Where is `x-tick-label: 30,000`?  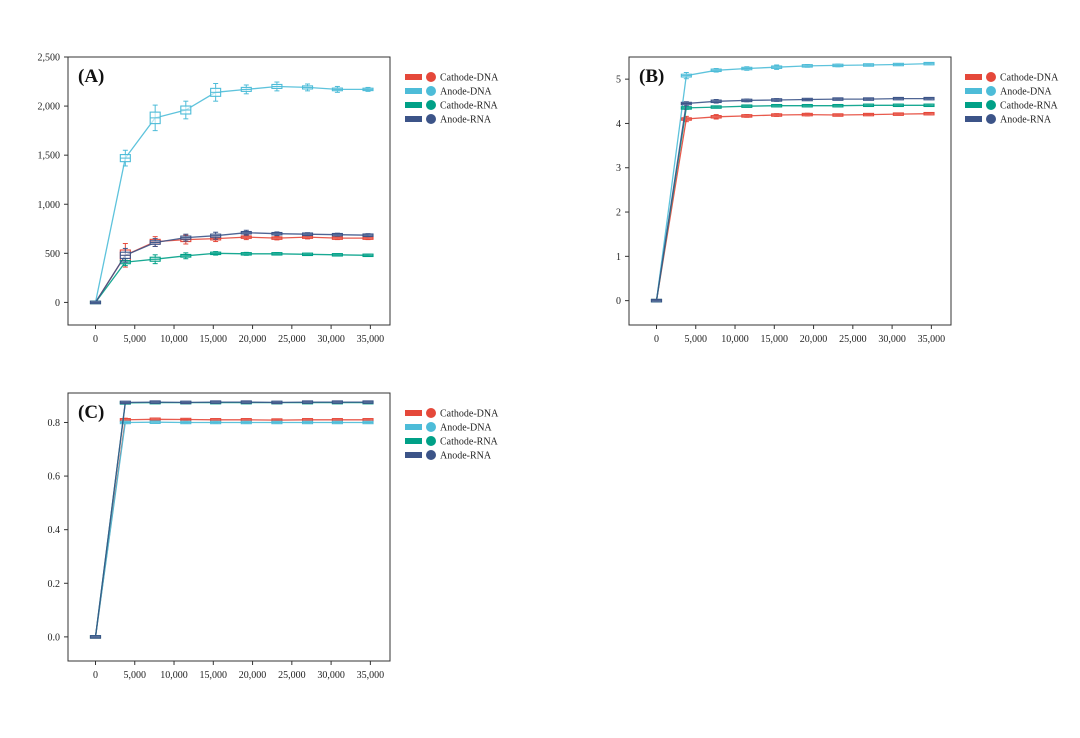 x-tick-label: 30,000 is located at coordinates (331, 675).